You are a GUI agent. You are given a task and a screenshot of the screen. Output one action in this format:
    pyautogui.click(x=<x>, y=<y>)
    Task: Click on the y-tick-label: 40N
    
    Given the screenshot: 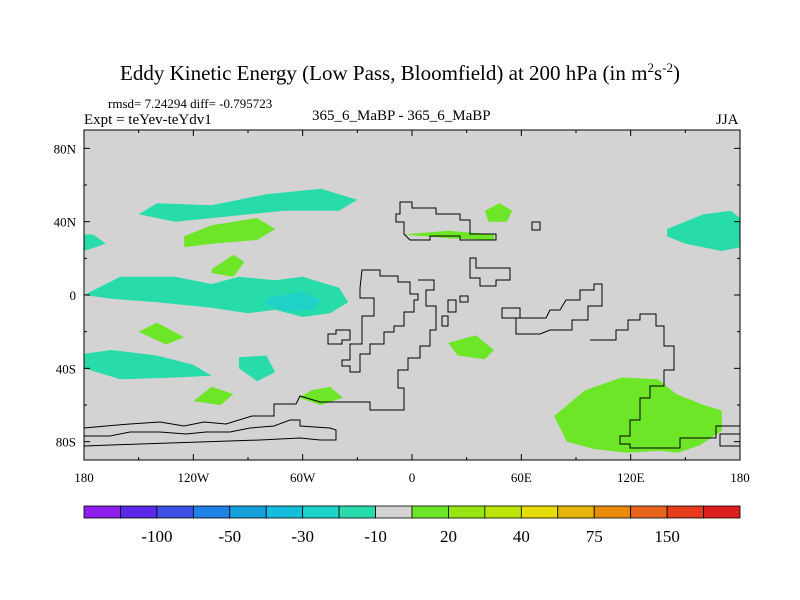 What is the action you would take?
    pyautogui.click(x=65, y=222)
    